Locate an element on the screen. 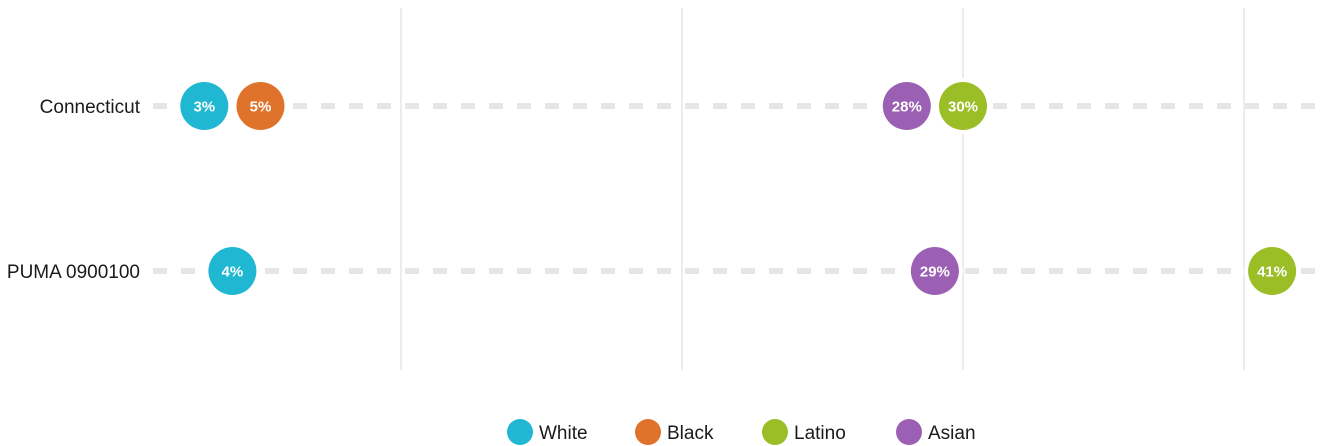 Image resolution: width=1320 pixels, height=446 pixels. data-label: 3% is located at coordinates (204, 107).